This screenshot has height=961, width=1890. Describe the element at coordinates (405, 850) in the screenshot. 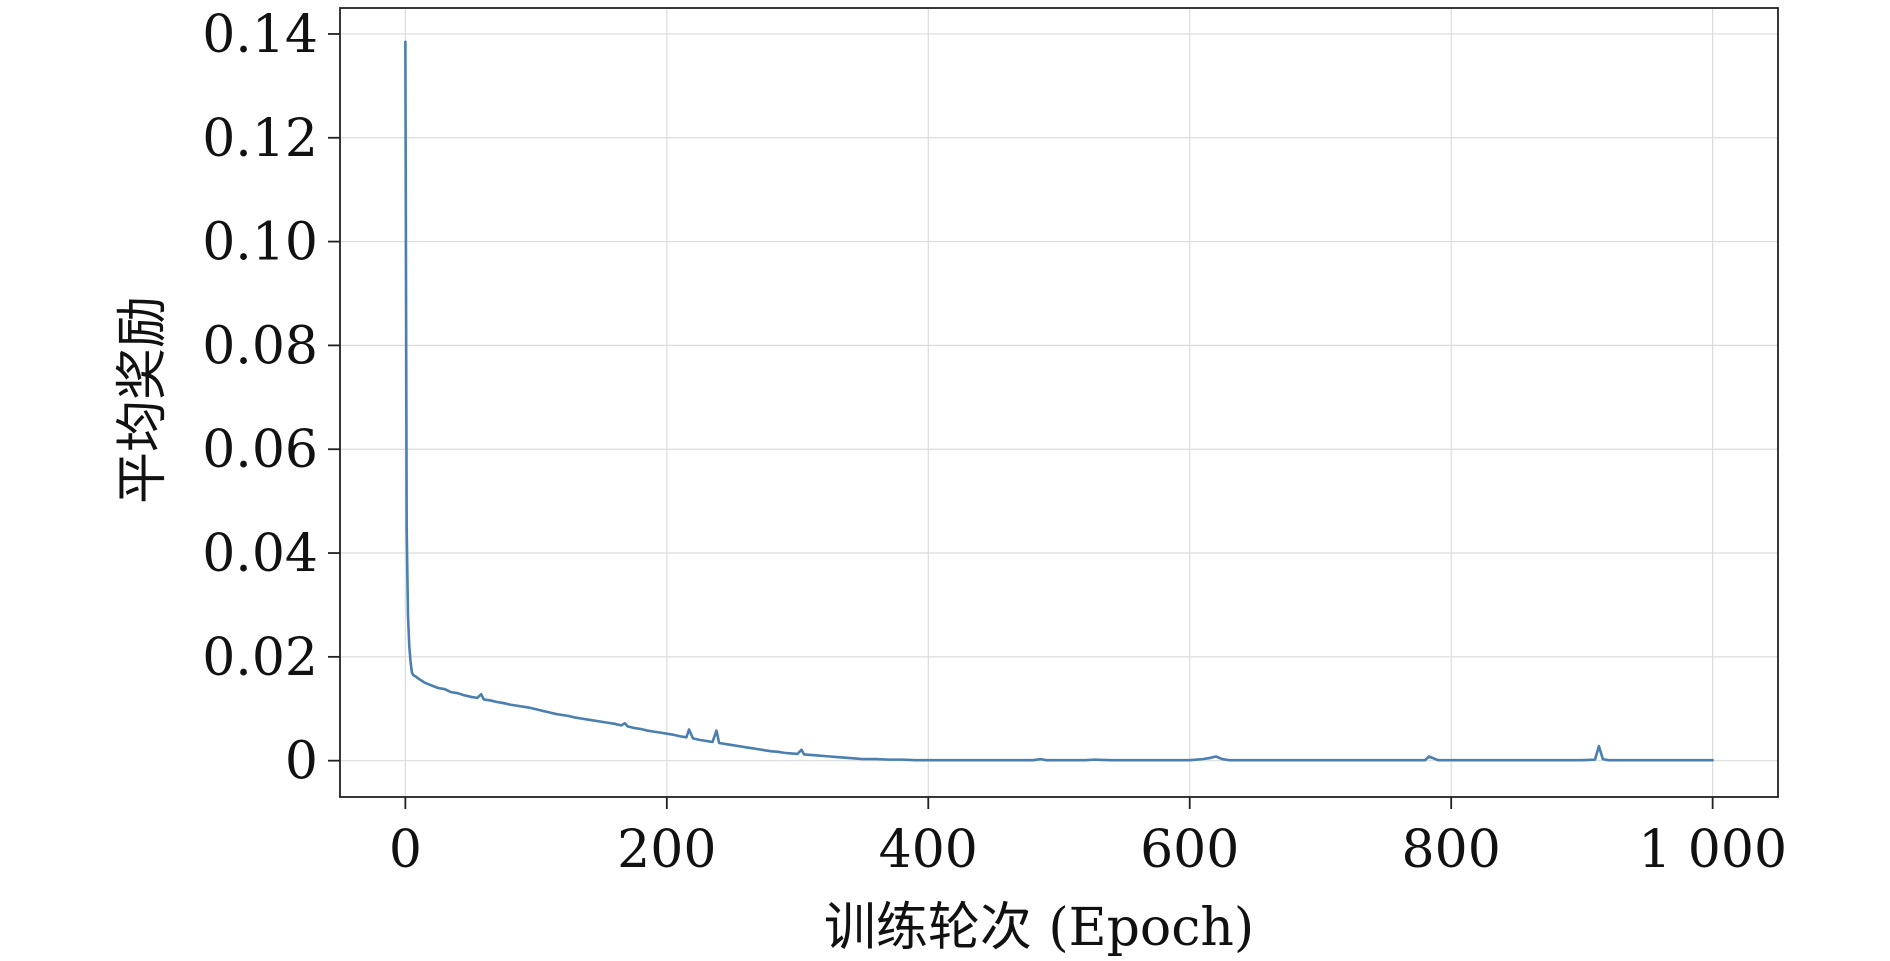

I see `x-tick-label: 0` at that location.